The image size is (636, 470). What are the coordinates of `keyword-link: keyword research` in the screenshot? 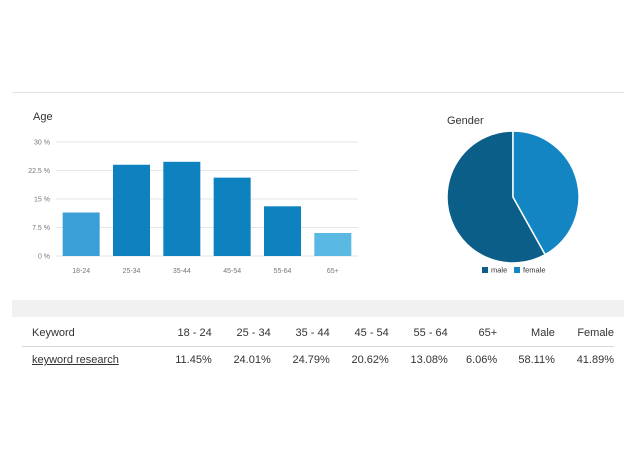 It's located at (75, 360).